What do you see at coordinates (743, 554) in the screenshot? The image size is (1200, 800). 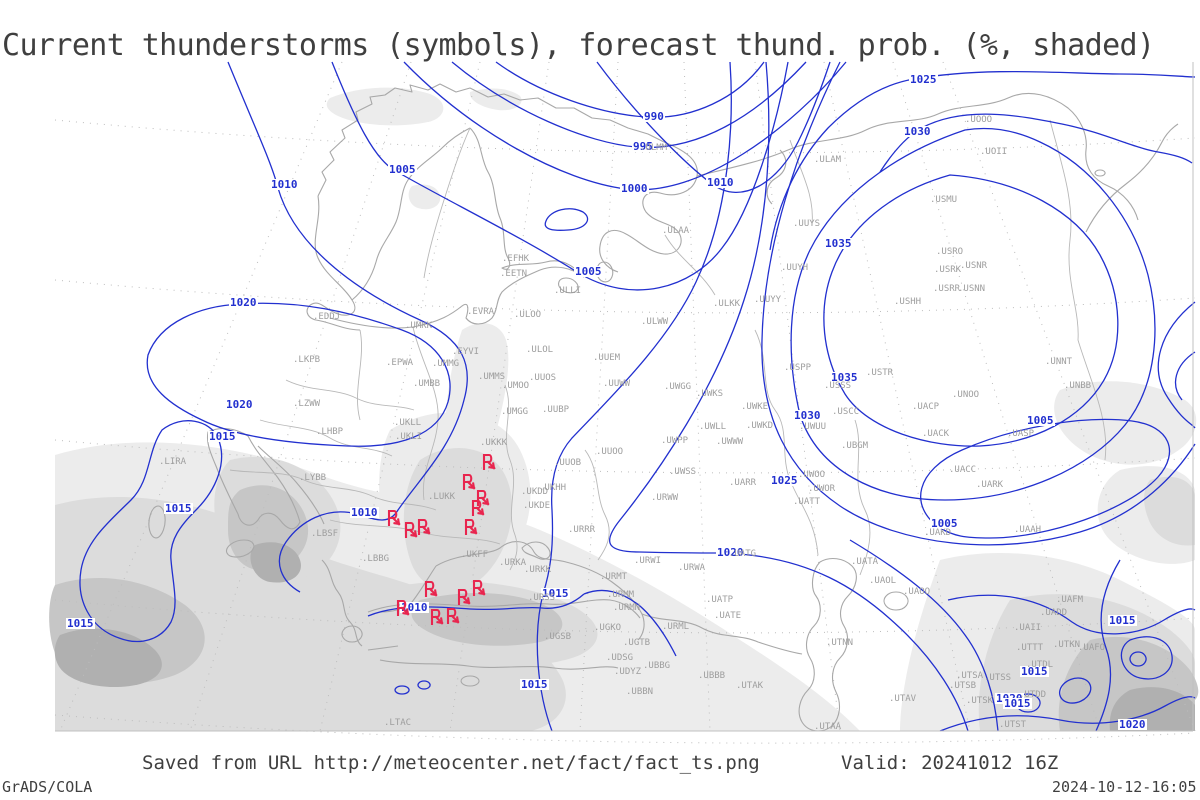 I see `station-label: .UATG` at bounding box center [743, 554].